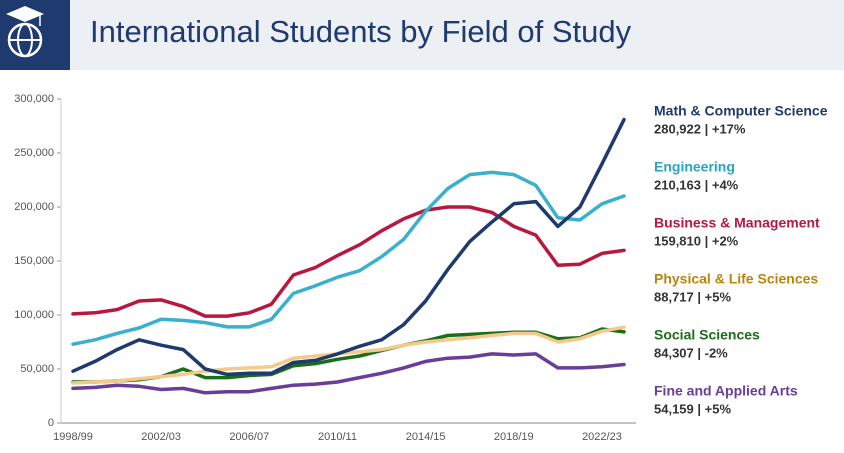  I want to click on x-tick-label: 2010/11, so click(337, 437).